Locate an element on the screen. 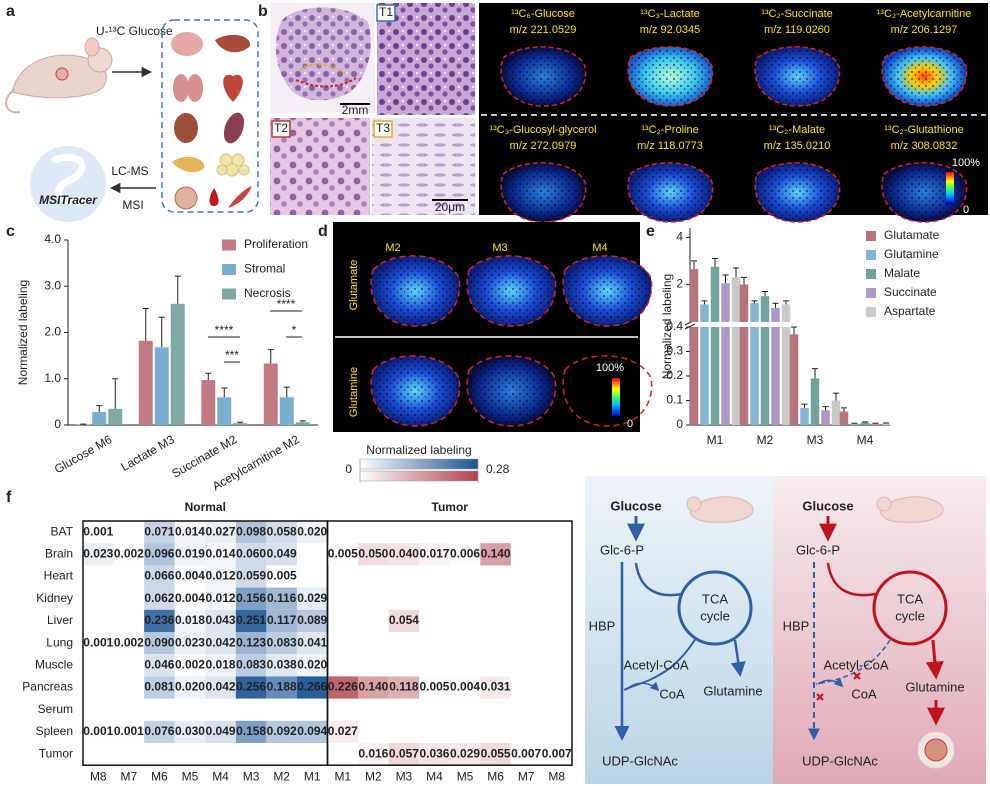 The height and width of the screenshot is (786, 990). legend-label: Proliferation is located at coordinates (276, 244).